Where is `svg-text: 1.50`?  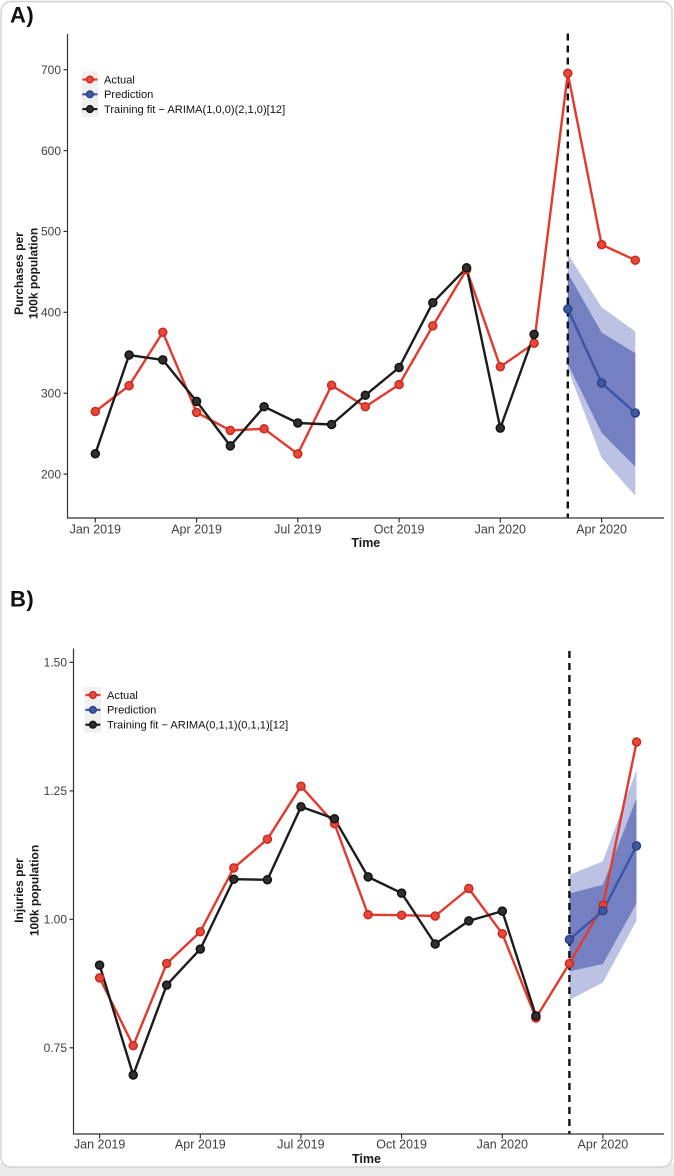 svg-text: 1.50 is located at coordinates (56, 663).